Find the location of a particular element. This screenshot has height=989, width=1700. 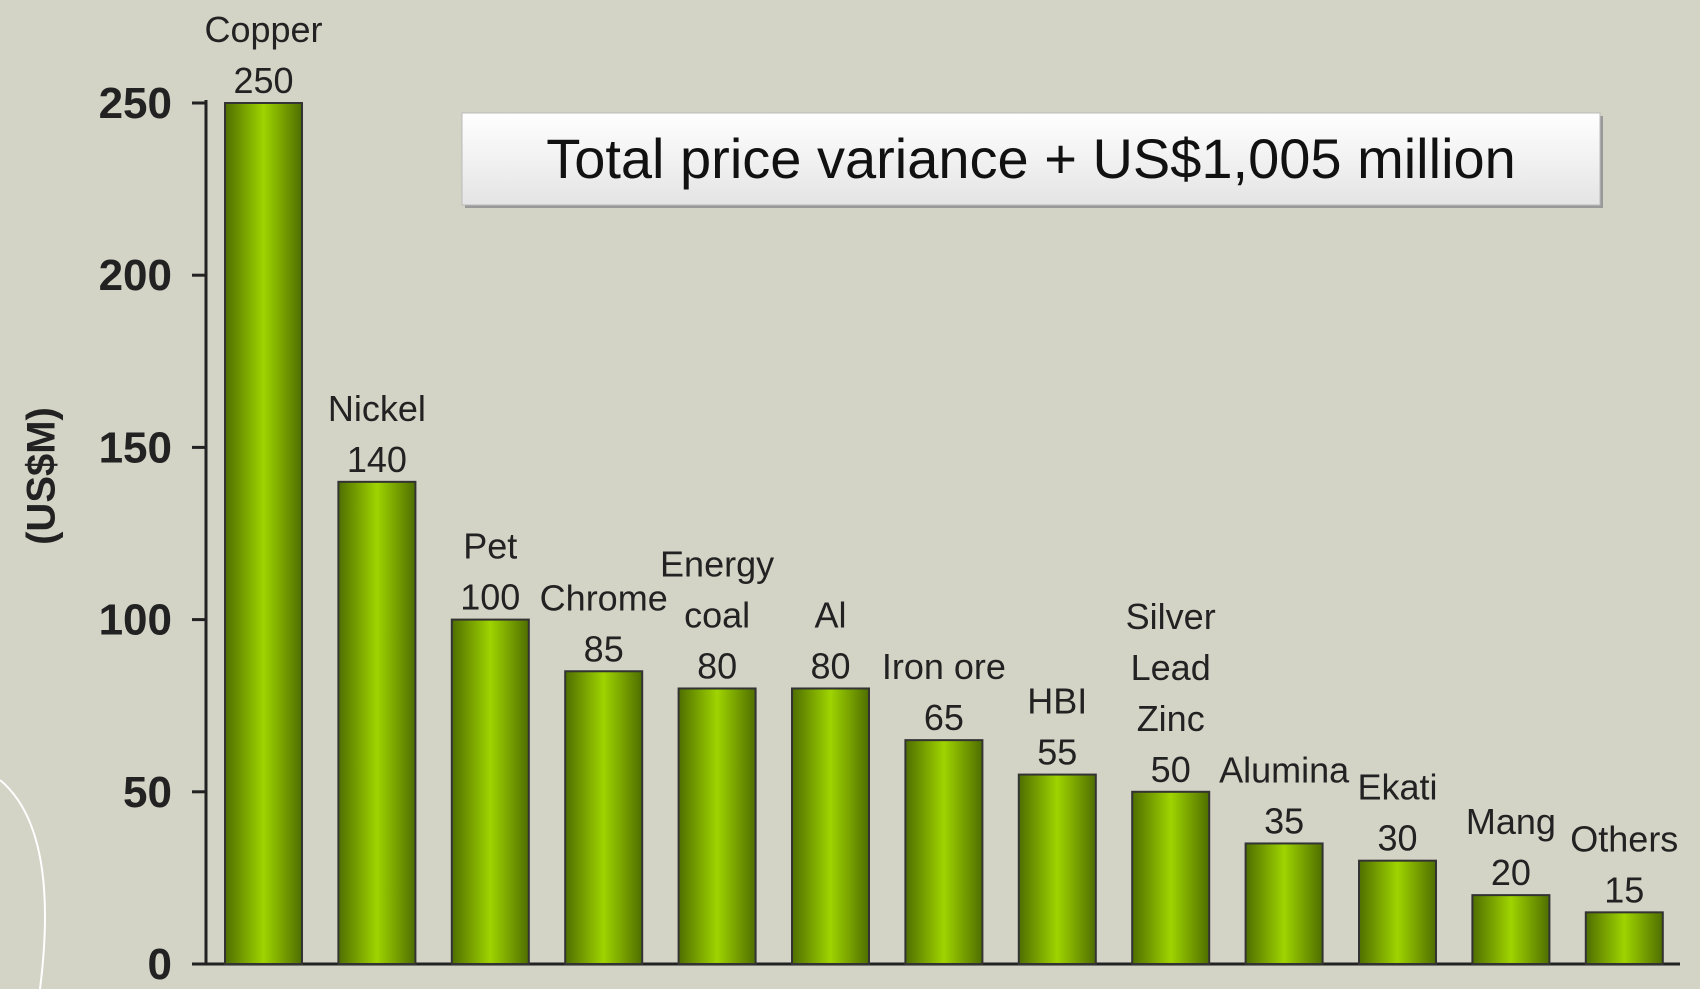

value-label: 85 is located at coordinates (604, 648).